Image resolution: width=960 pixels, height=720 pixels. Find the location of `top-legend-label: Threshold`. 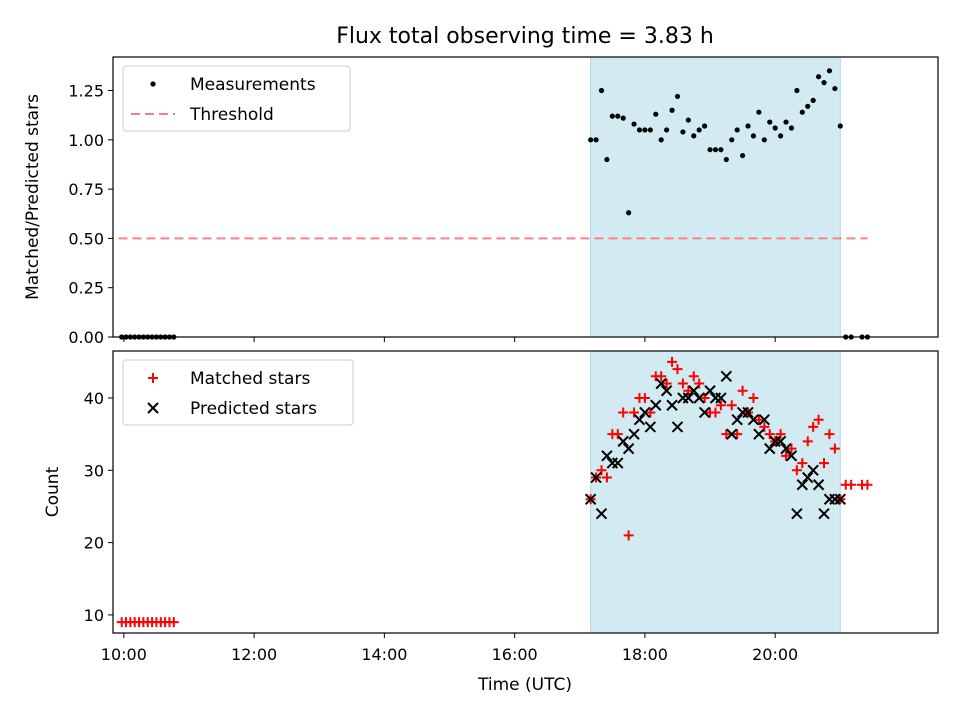

top-legend-label: Threshold is located at coordinates (231, 115).